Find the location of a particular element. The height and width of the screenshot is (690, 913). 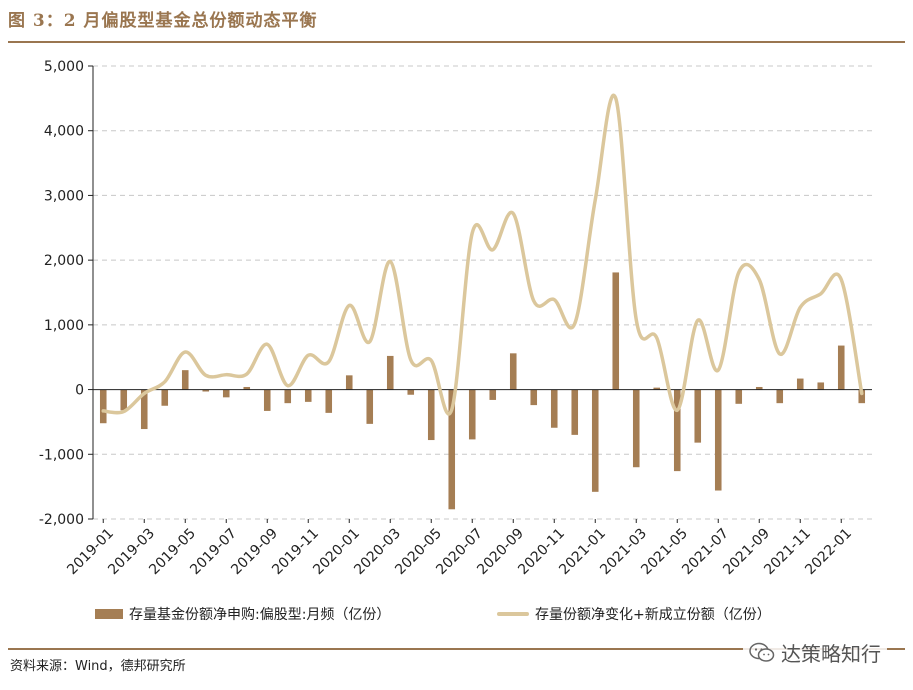

legend-swatch-line is located at coordinates (513, 614).